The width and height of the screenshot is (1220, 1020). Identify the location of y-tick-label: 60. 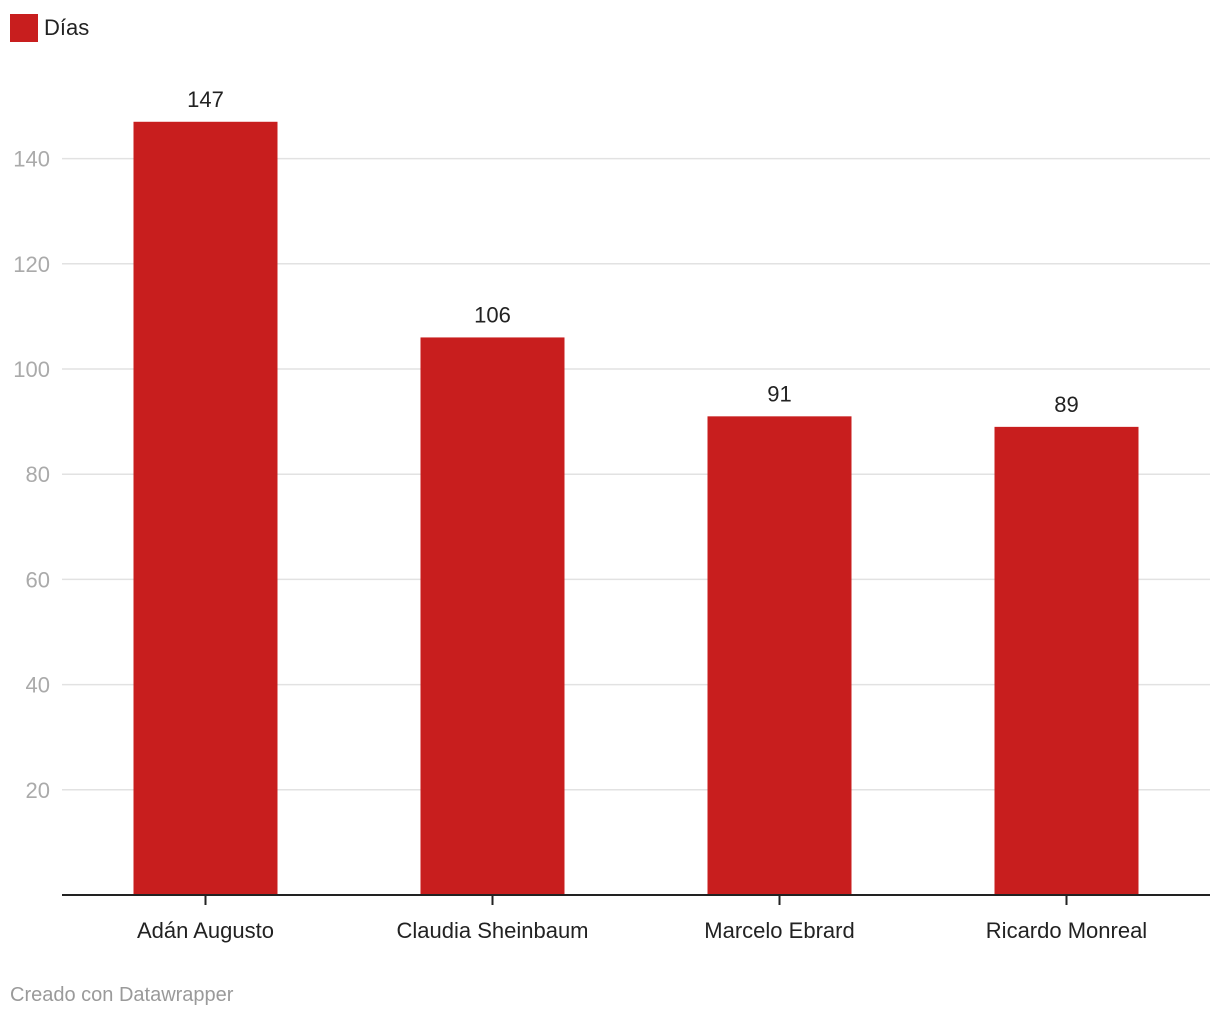
(38, 579).